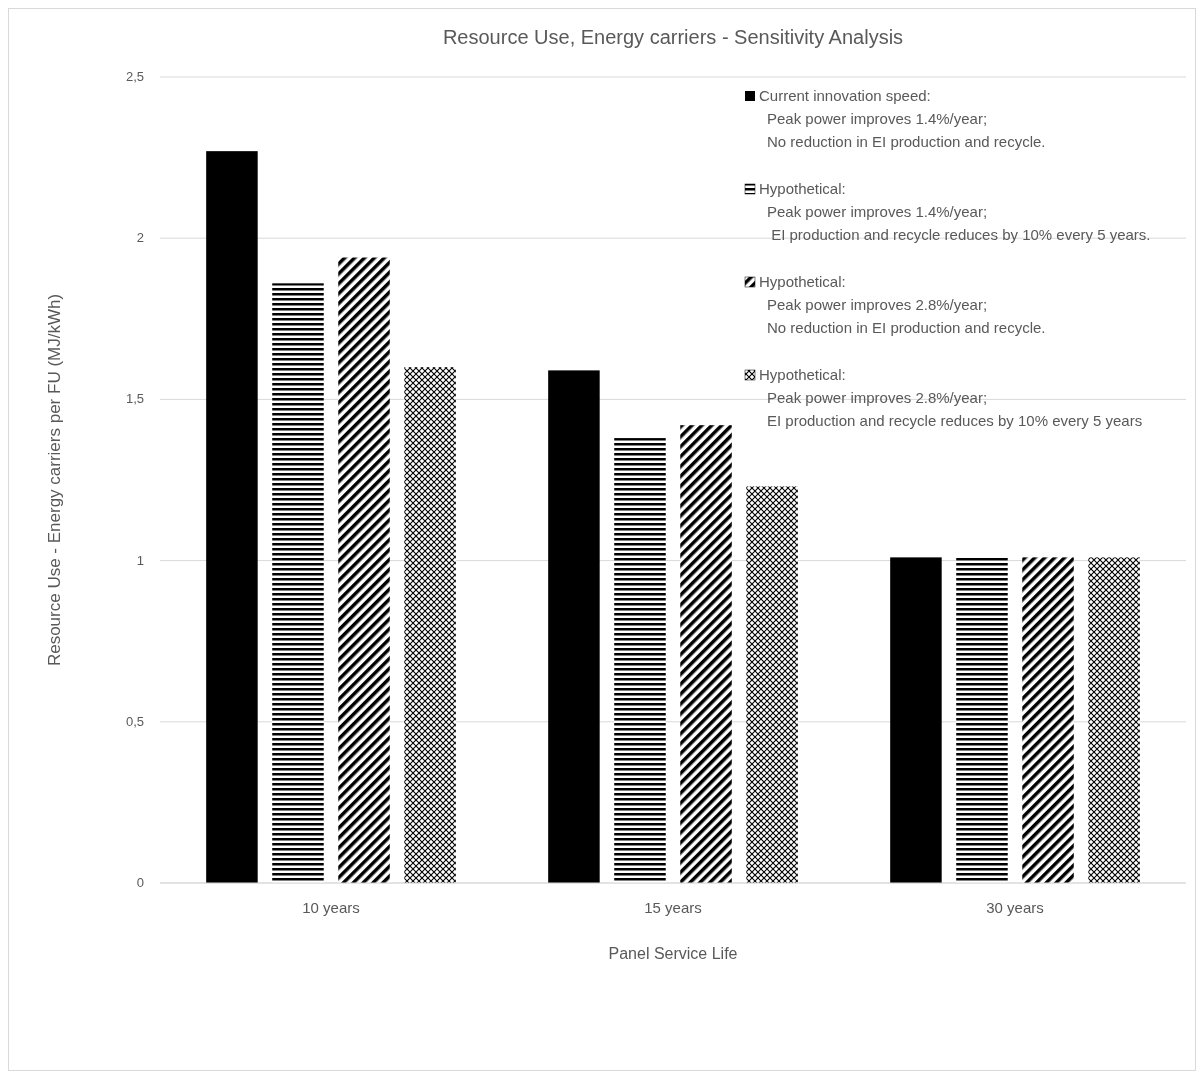 The height and width of the screenshot is (1079, 1204). What do you see at coordinates (902, 118) in the screenshot?
I see `legend-label: Current innovation speed: Peak power improves 1.4%/year; No reduction in EI production and recycle.` at bounding box center [902, 118].